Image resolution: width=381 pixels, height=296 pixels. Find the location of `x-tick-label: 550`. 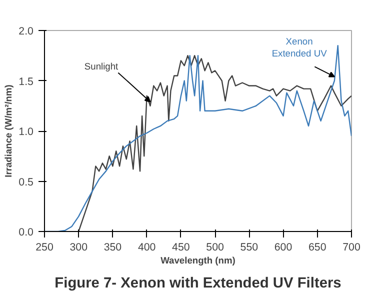

x-tick-label: 550 is located at coordinates (249, 248).